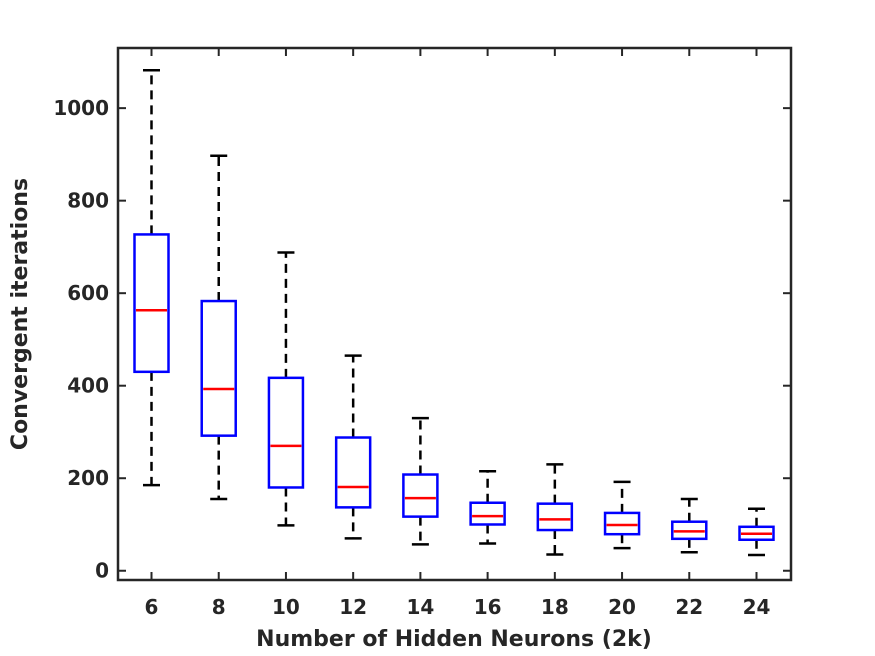  What do you see at coordinates (152, 607) in the screenshot?
I see `x-tick-label: 6` at bounding box center [152, 607].